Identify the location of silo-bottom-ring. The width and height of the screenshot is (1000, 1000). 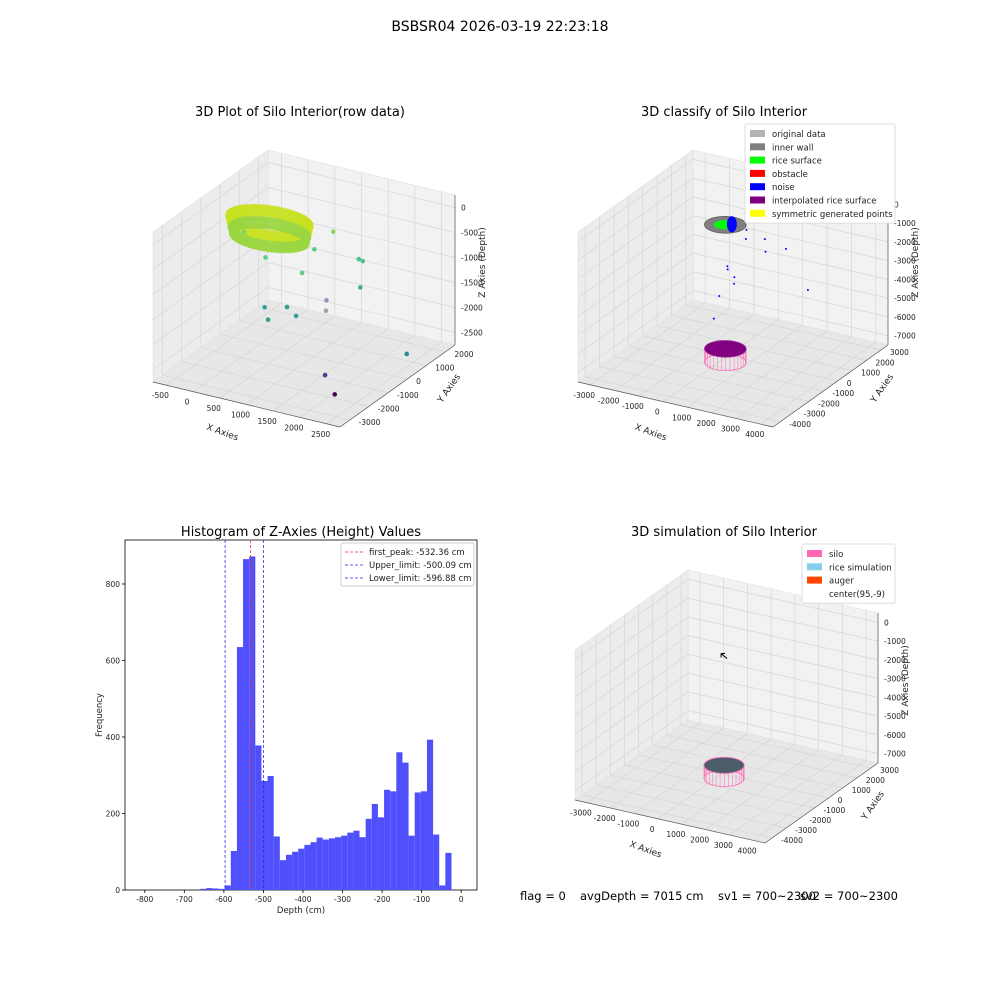
(724, 778).